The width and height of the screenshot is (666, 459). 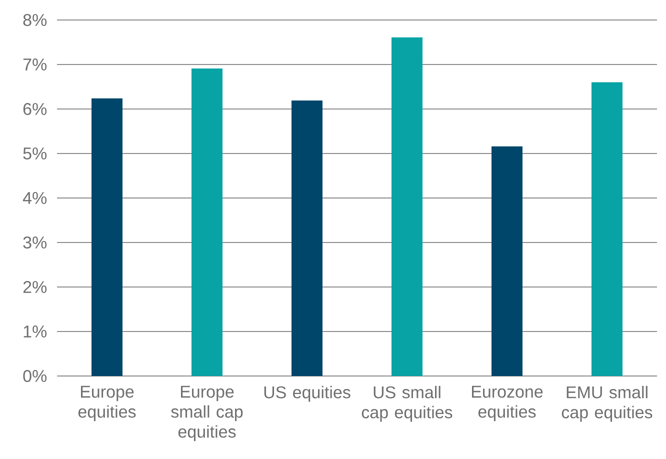 I want to click on y-tick-label: 0%, so click(x=35, y=376).